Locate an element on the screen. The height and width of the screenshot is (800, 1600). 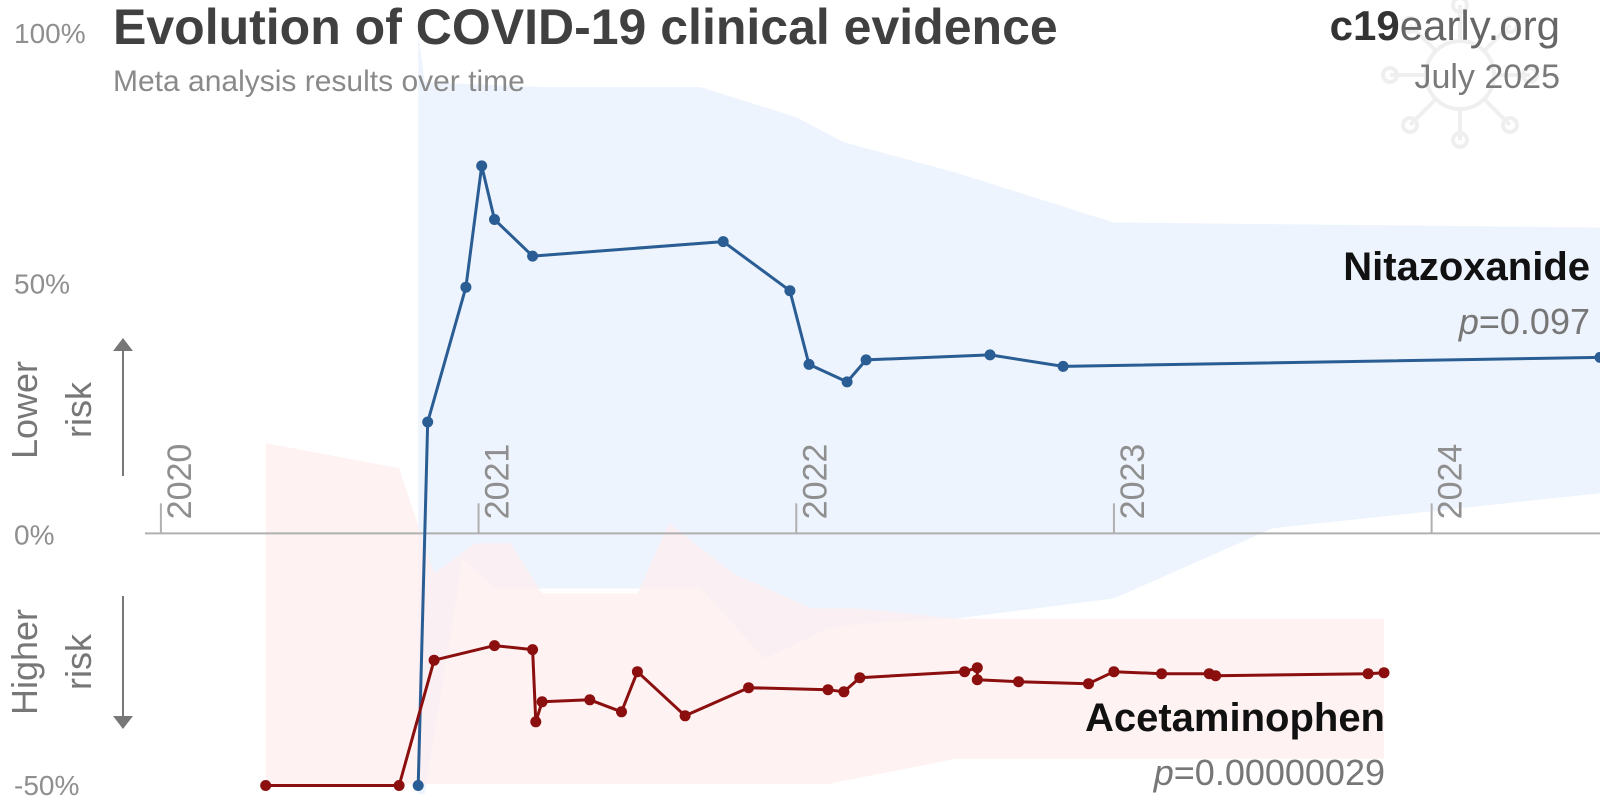
series-label-acetaminophen: Acetaminophen is located at coordinates (1235, 718).